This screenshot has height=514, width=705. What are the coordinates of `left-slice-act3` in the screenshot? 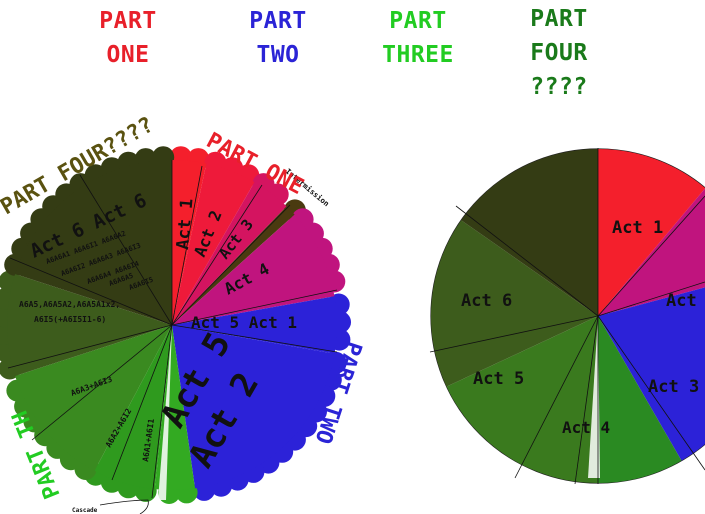 It's located at (229, 253).